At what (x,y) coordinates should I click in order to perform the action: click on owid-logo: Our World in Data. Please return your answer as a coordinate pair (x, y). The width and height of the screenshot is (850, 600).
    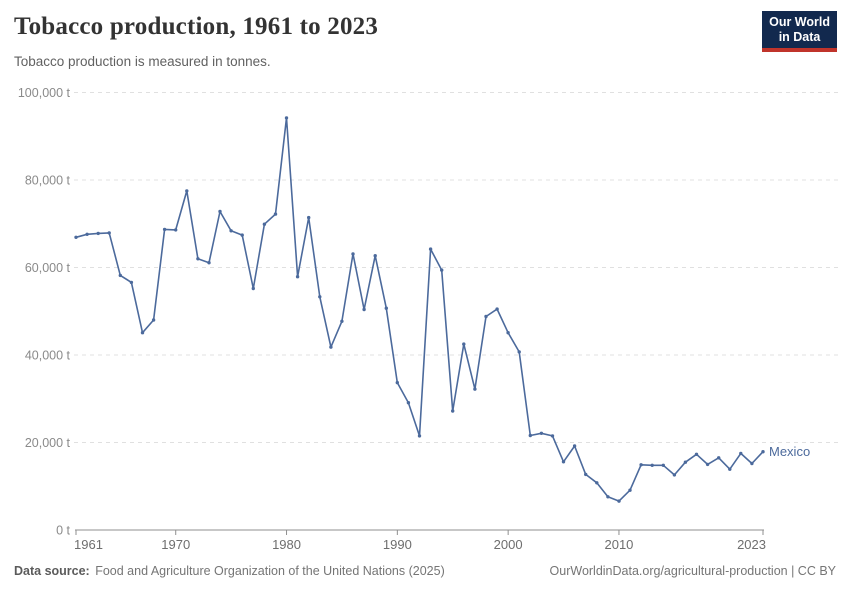
    Looking at the image, I should click on (799, 31).